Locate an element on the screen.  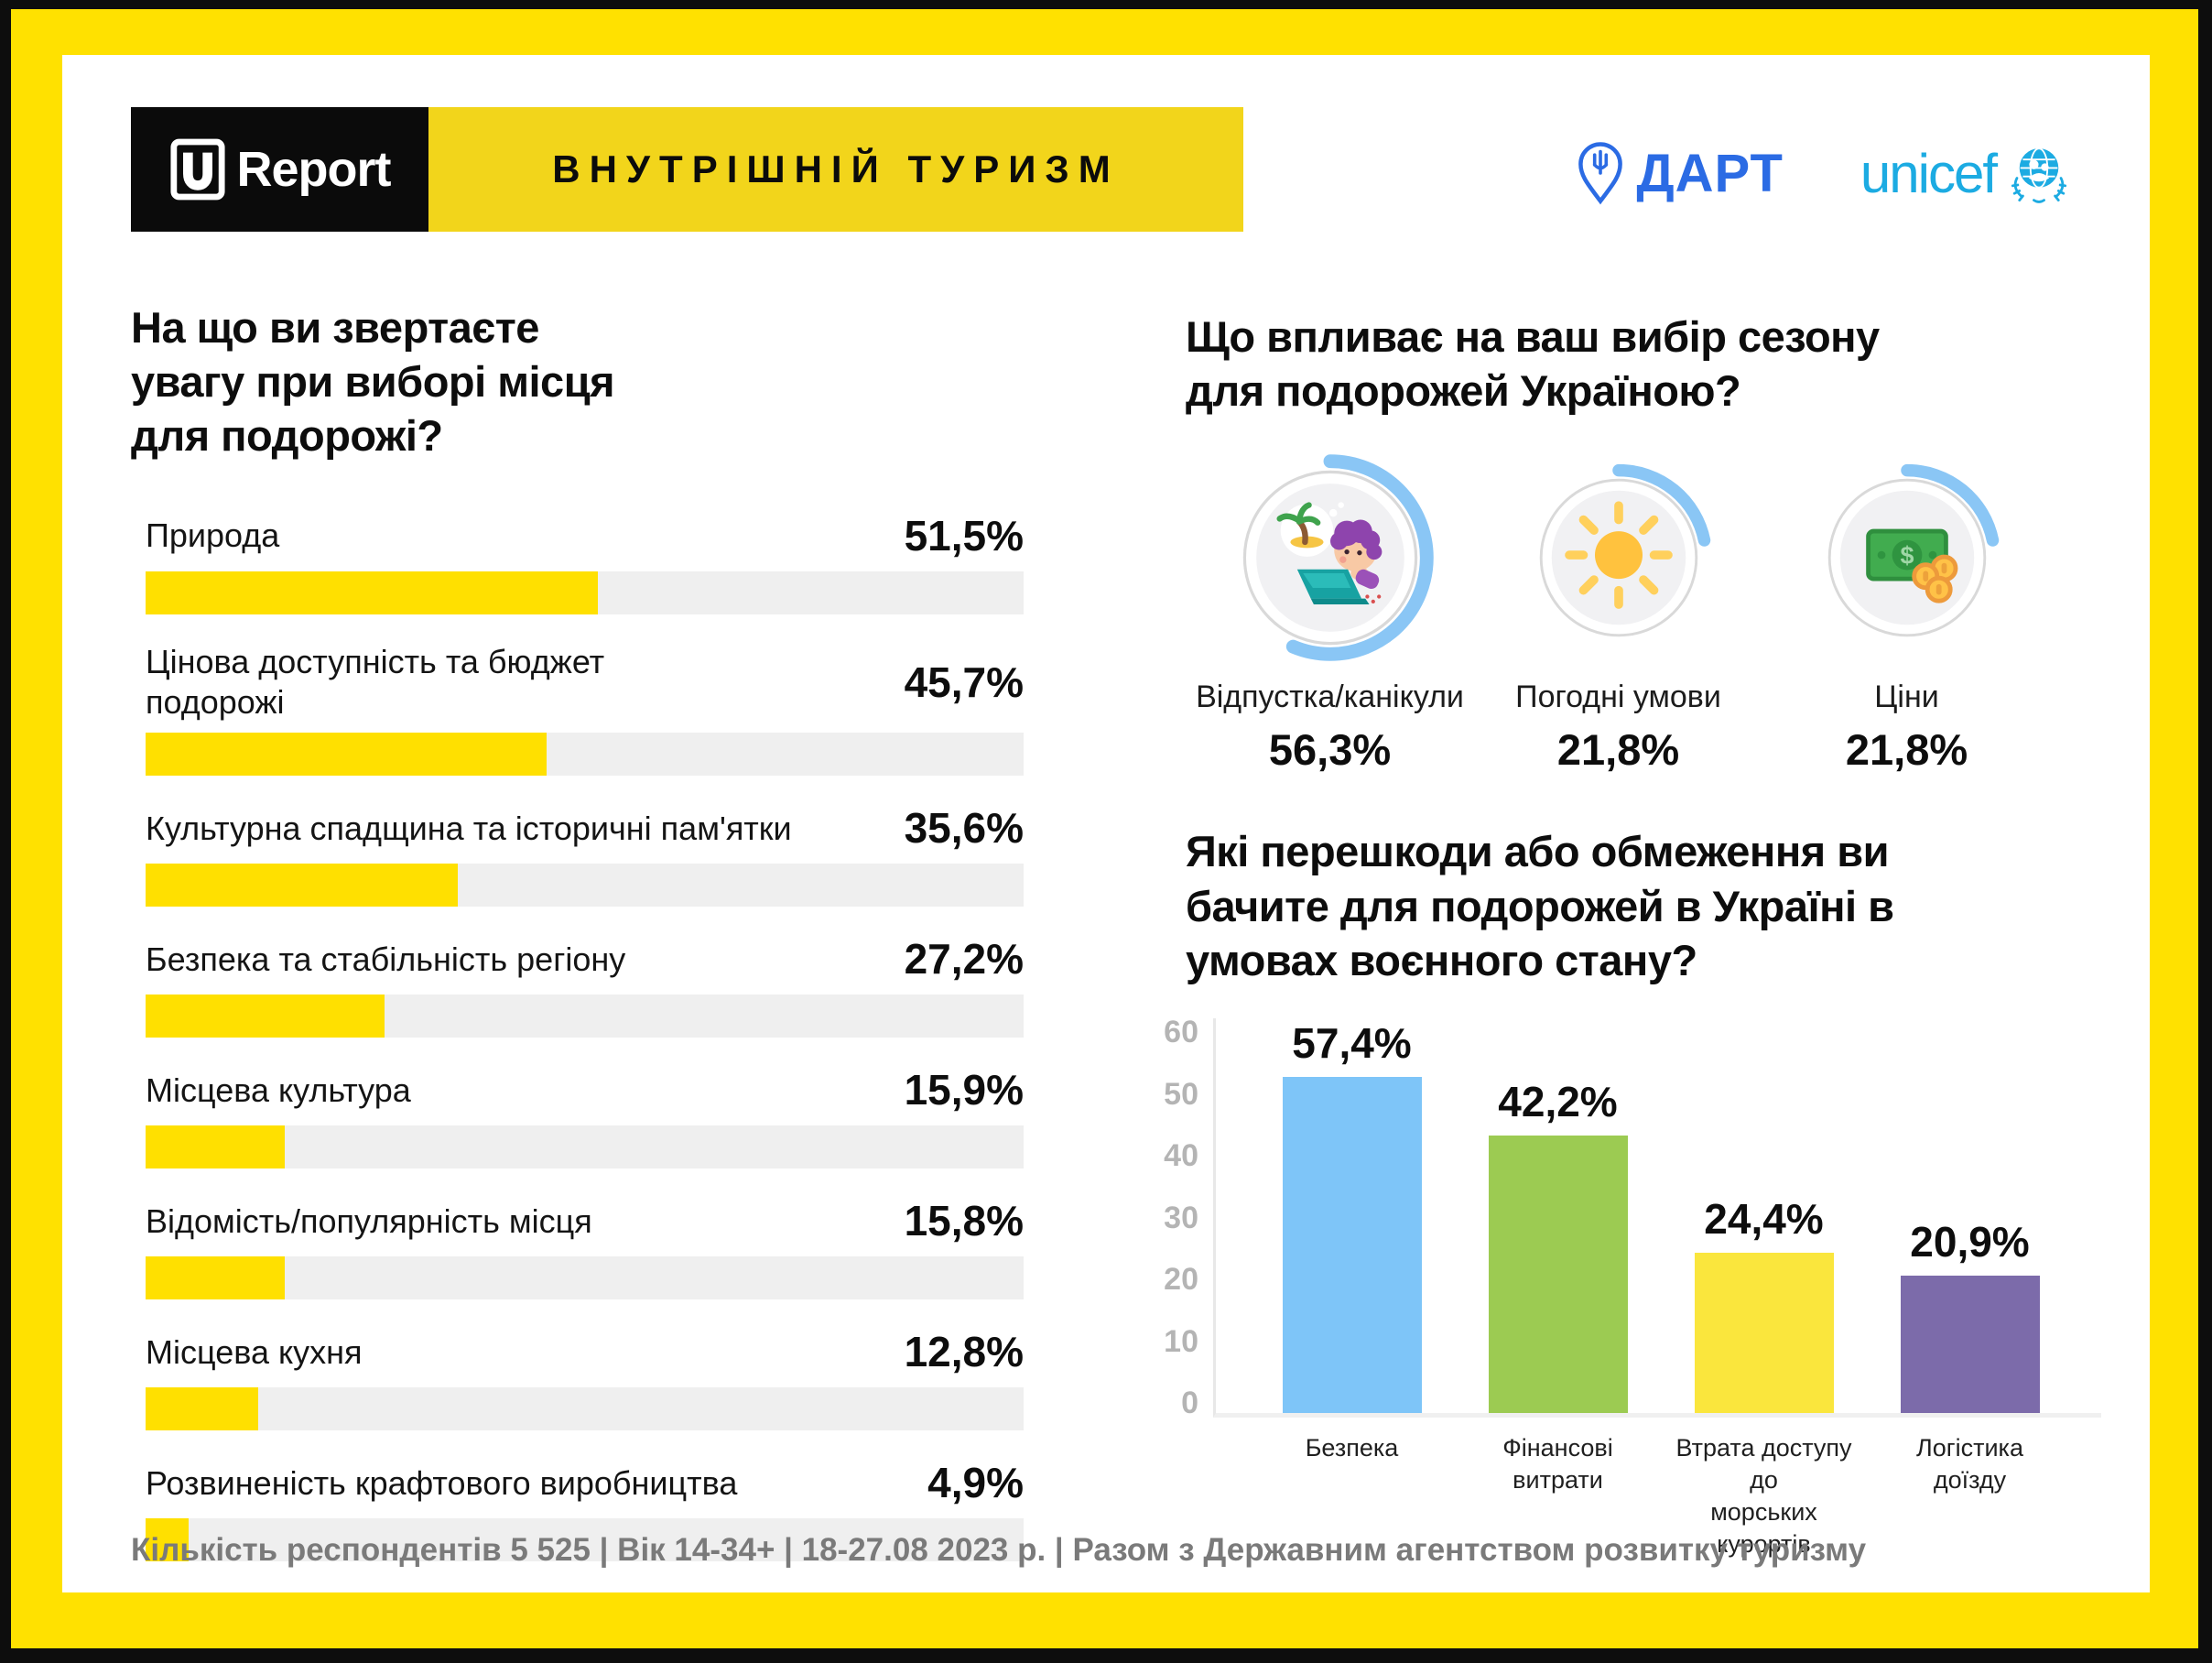
plot-area: 57,4% 42,2% 24,4% 20,9% is located at coordinates (1657, 1218).